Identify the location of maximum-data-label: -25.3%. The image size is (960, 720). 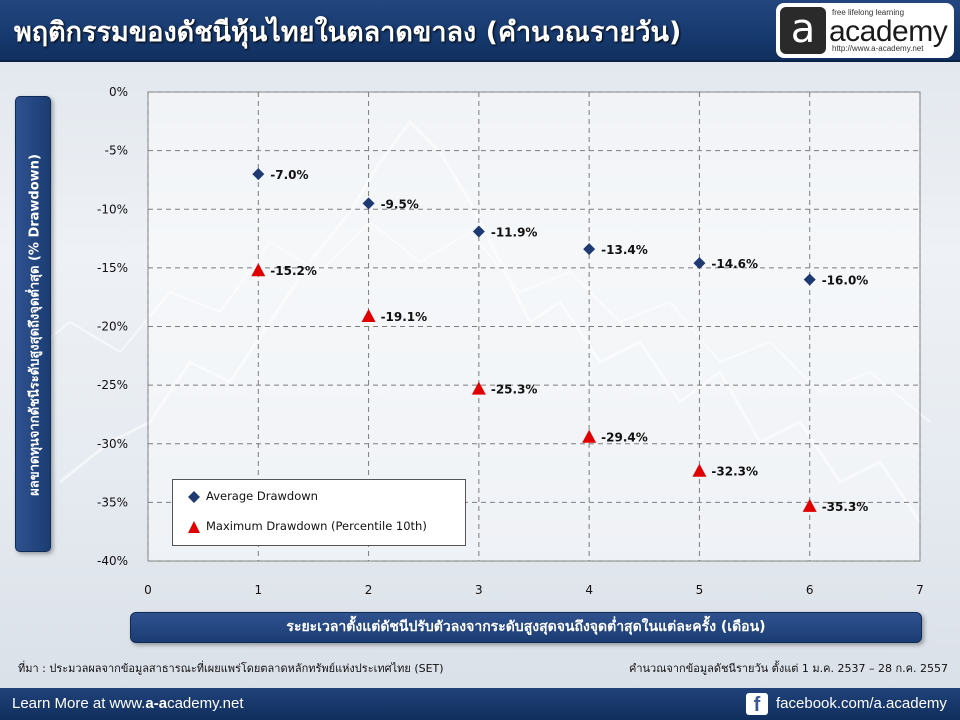
(514, 390).